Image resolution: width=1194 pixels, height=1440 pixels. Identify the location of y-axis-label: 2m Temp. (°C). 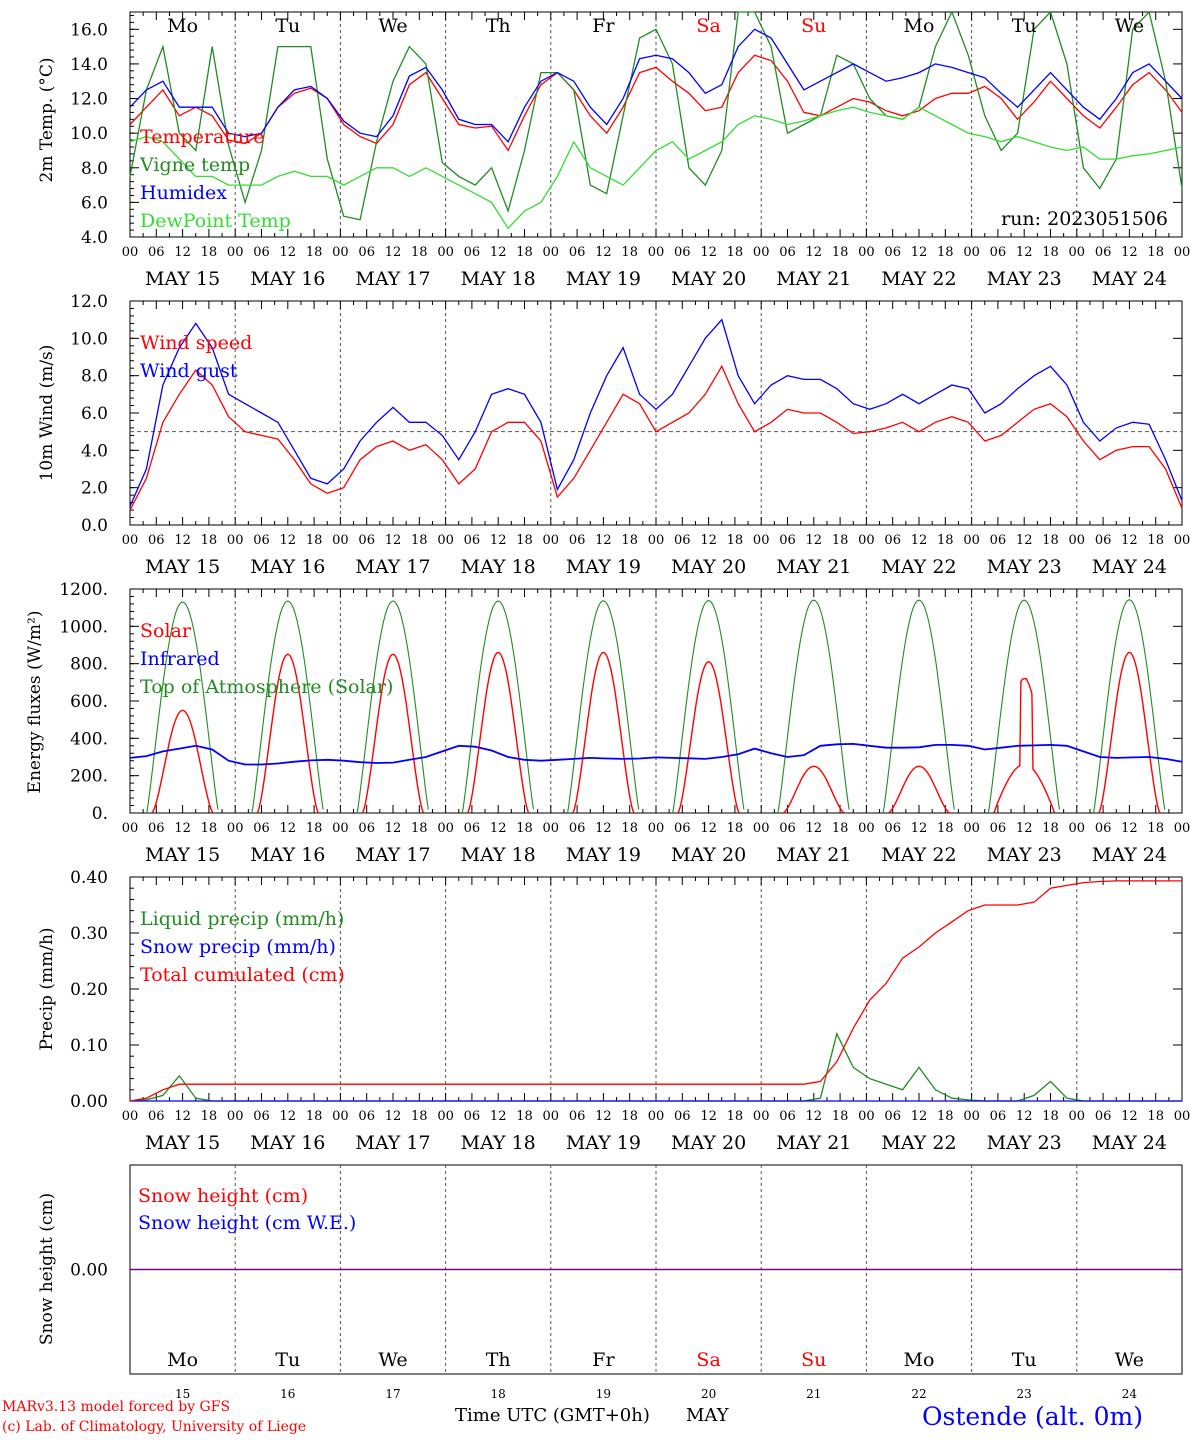
(47, 119).